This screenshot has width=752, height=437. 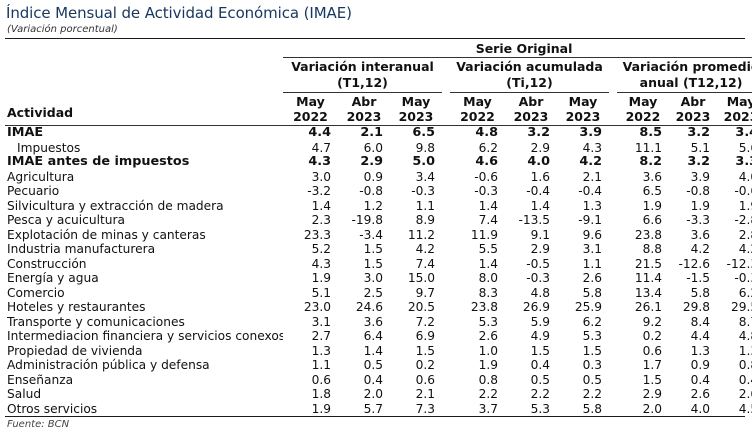 What do you see at coordinates (592, 321) in the screenshot?
I see `value-cell: 6.2` at bounding box center [592, 321].